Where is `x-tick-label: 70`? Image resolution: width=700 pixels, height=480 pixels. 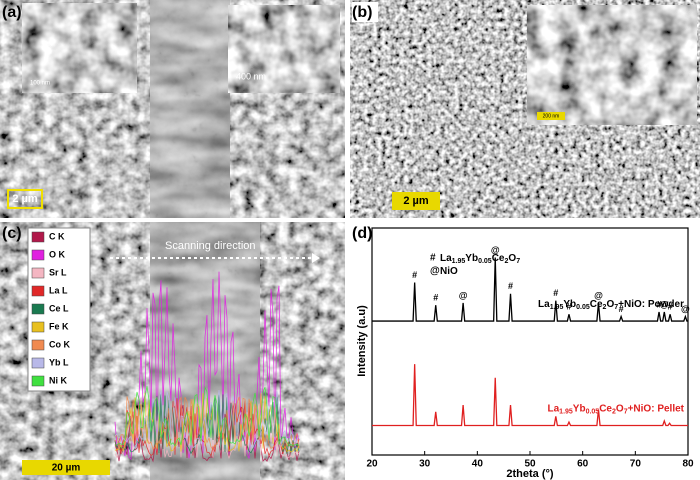
x-tick-label: 70 is located at coordinates (636, 464).